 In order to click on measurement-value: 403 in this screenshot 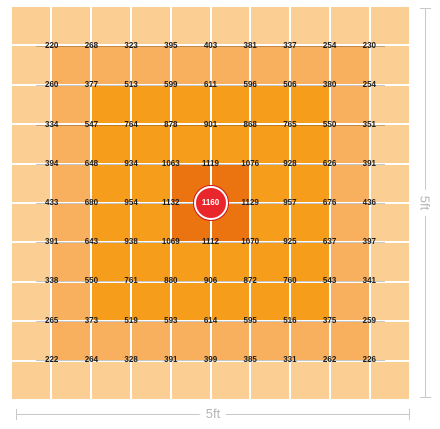, I will do `click(210, 46)`.